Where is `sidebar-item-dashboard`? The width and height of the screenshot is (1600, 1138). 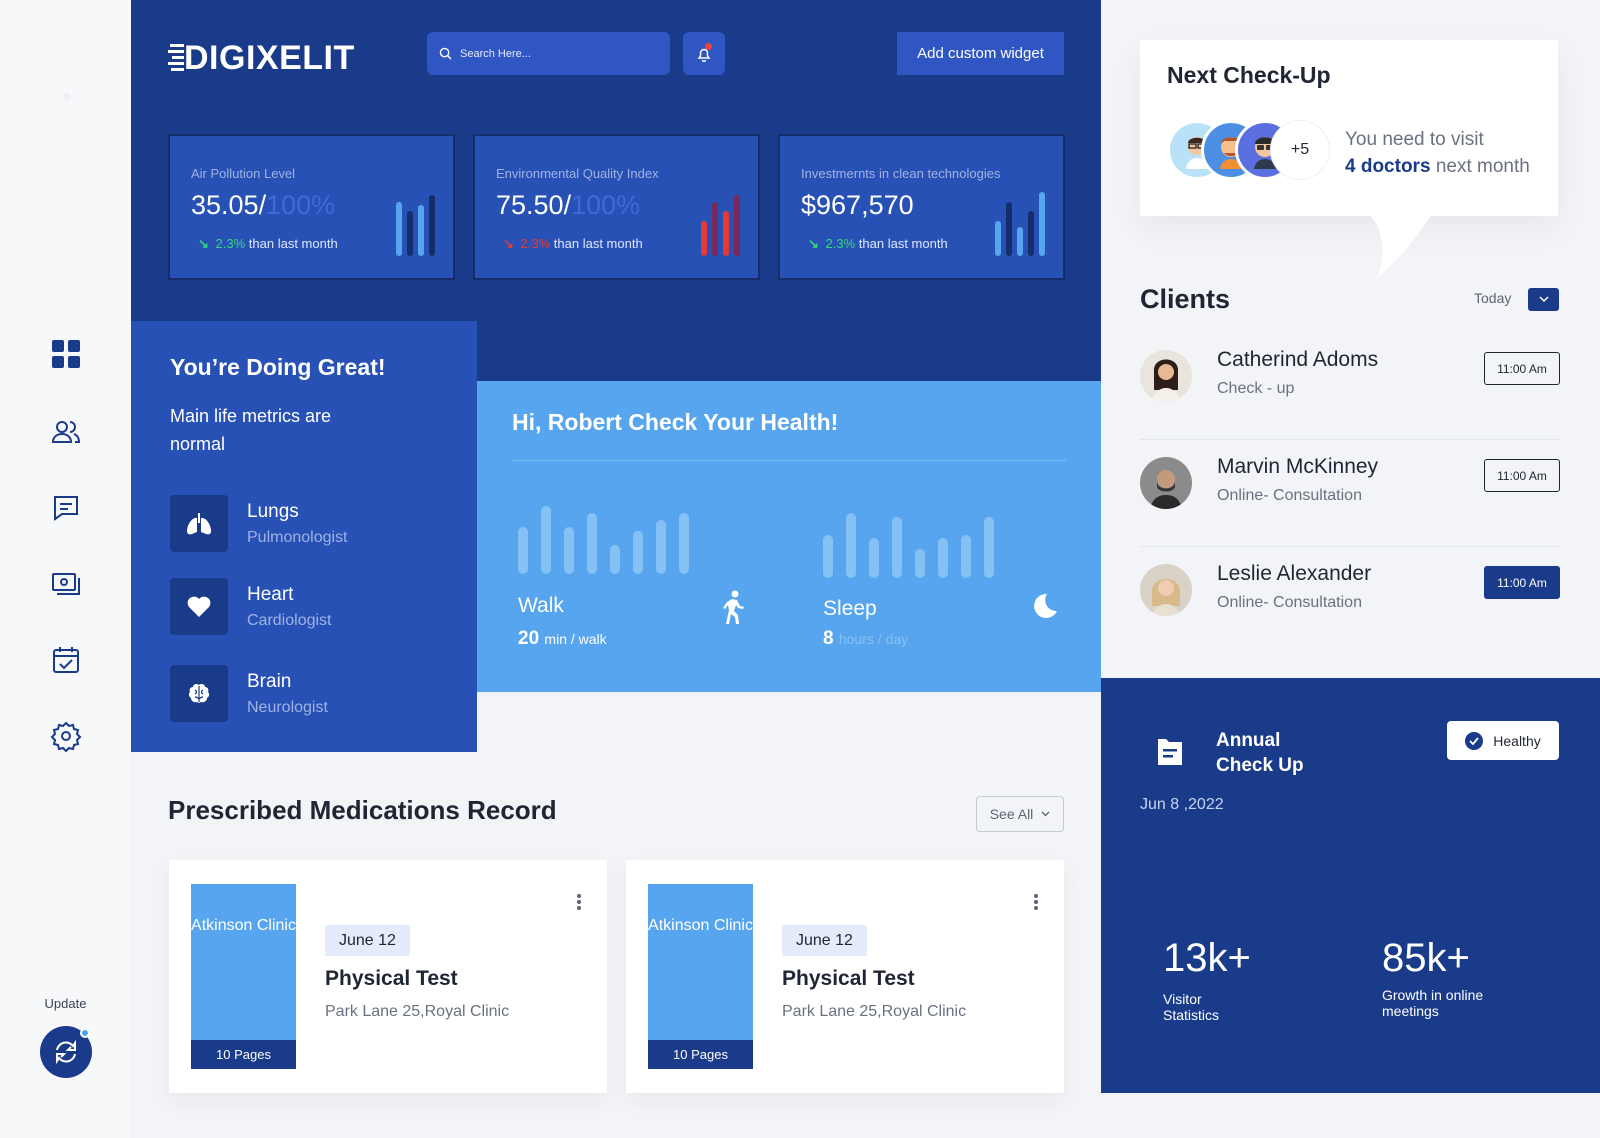
sidebar-item-dashboard is located at coordinates (66, 354).